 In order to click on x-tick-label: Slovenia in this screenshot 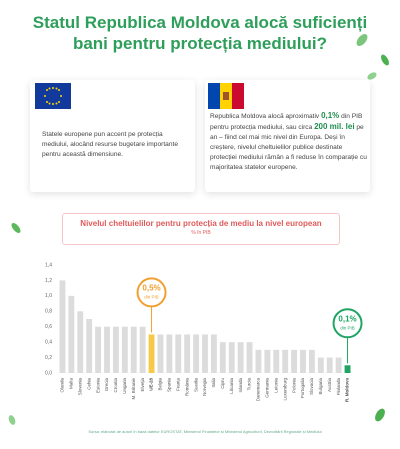, I will do `click(79, 387)`.